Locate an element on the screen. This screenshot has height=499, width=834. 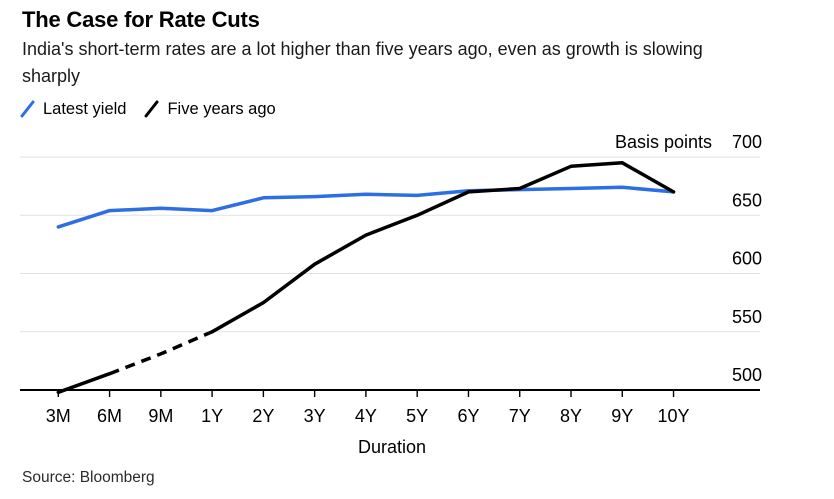
chart-legend: Latest yield Five years ago is located at coordinates (148, 109).